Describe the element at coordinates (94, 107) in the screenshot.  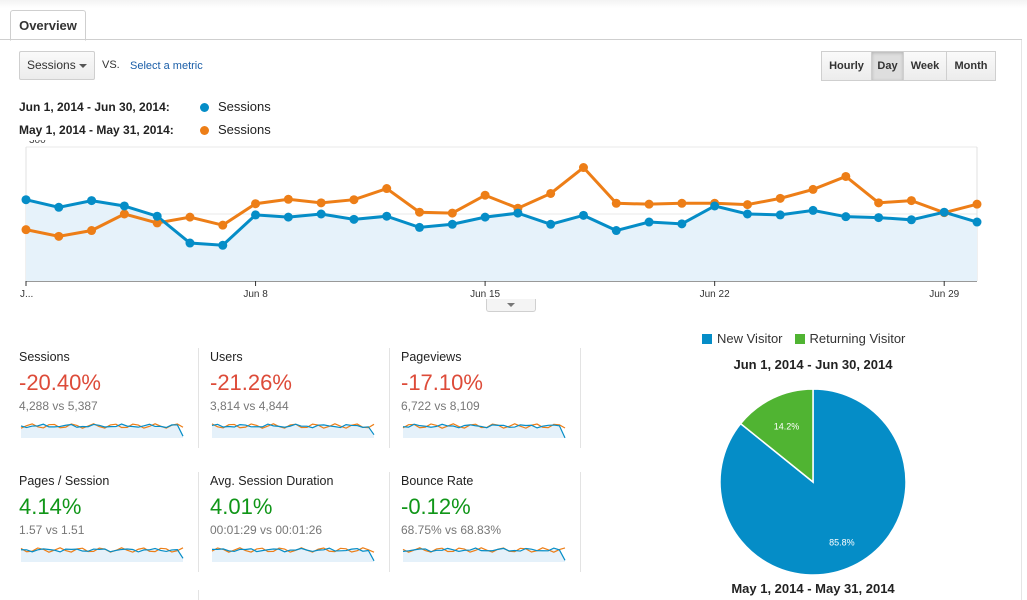
I see `legend-current-range: Jun 1, 2014 - Jun 30, 2014:` at that location.